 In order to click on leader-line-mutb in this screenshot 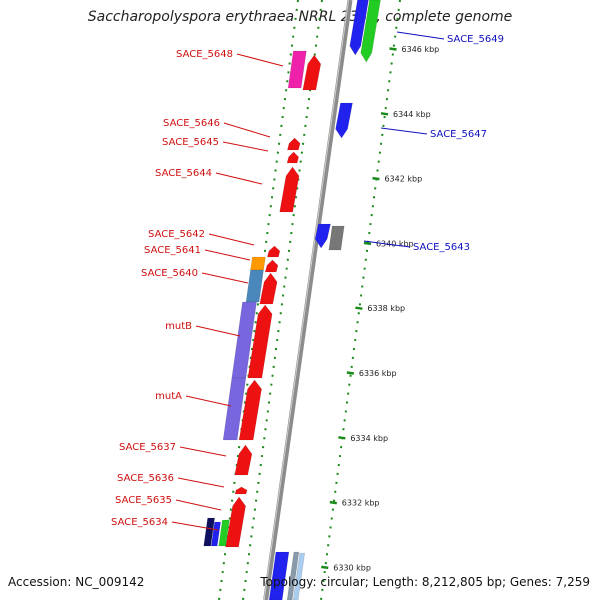, I will do `click(218, 331)`.